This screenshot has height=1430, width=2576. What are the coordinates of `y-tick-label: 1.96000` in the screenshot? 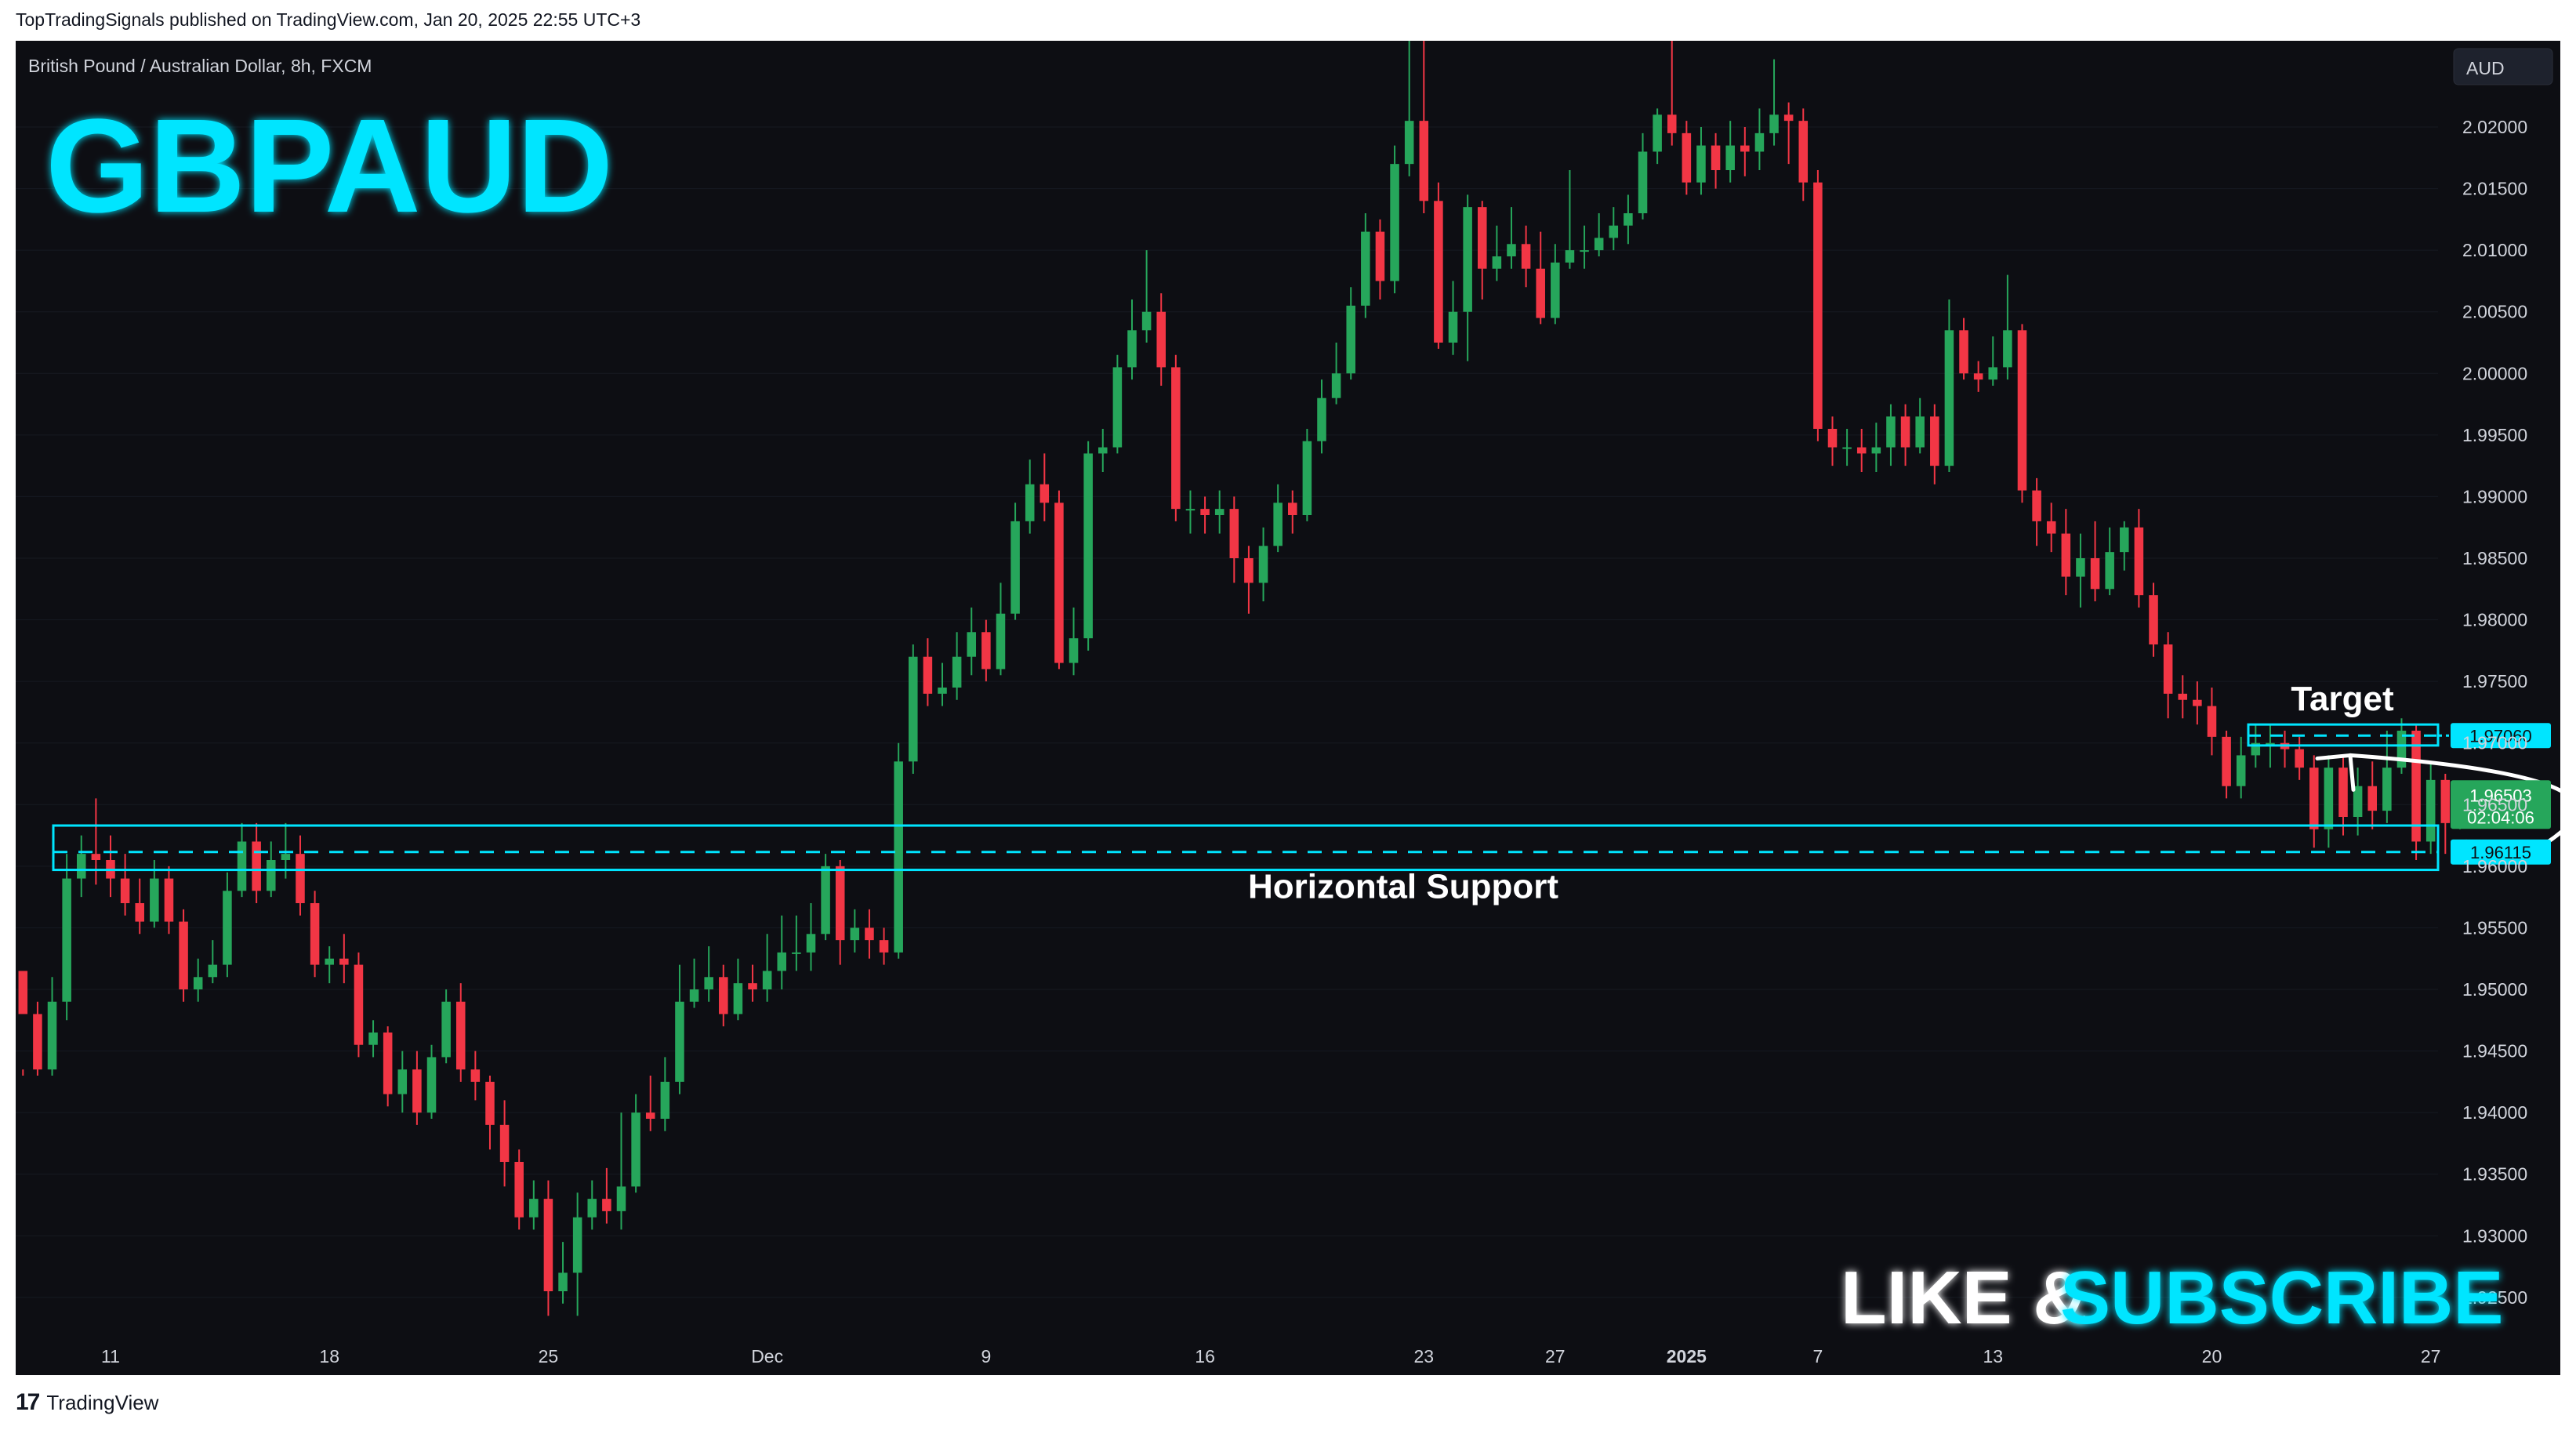 It's located at (2495, 866).